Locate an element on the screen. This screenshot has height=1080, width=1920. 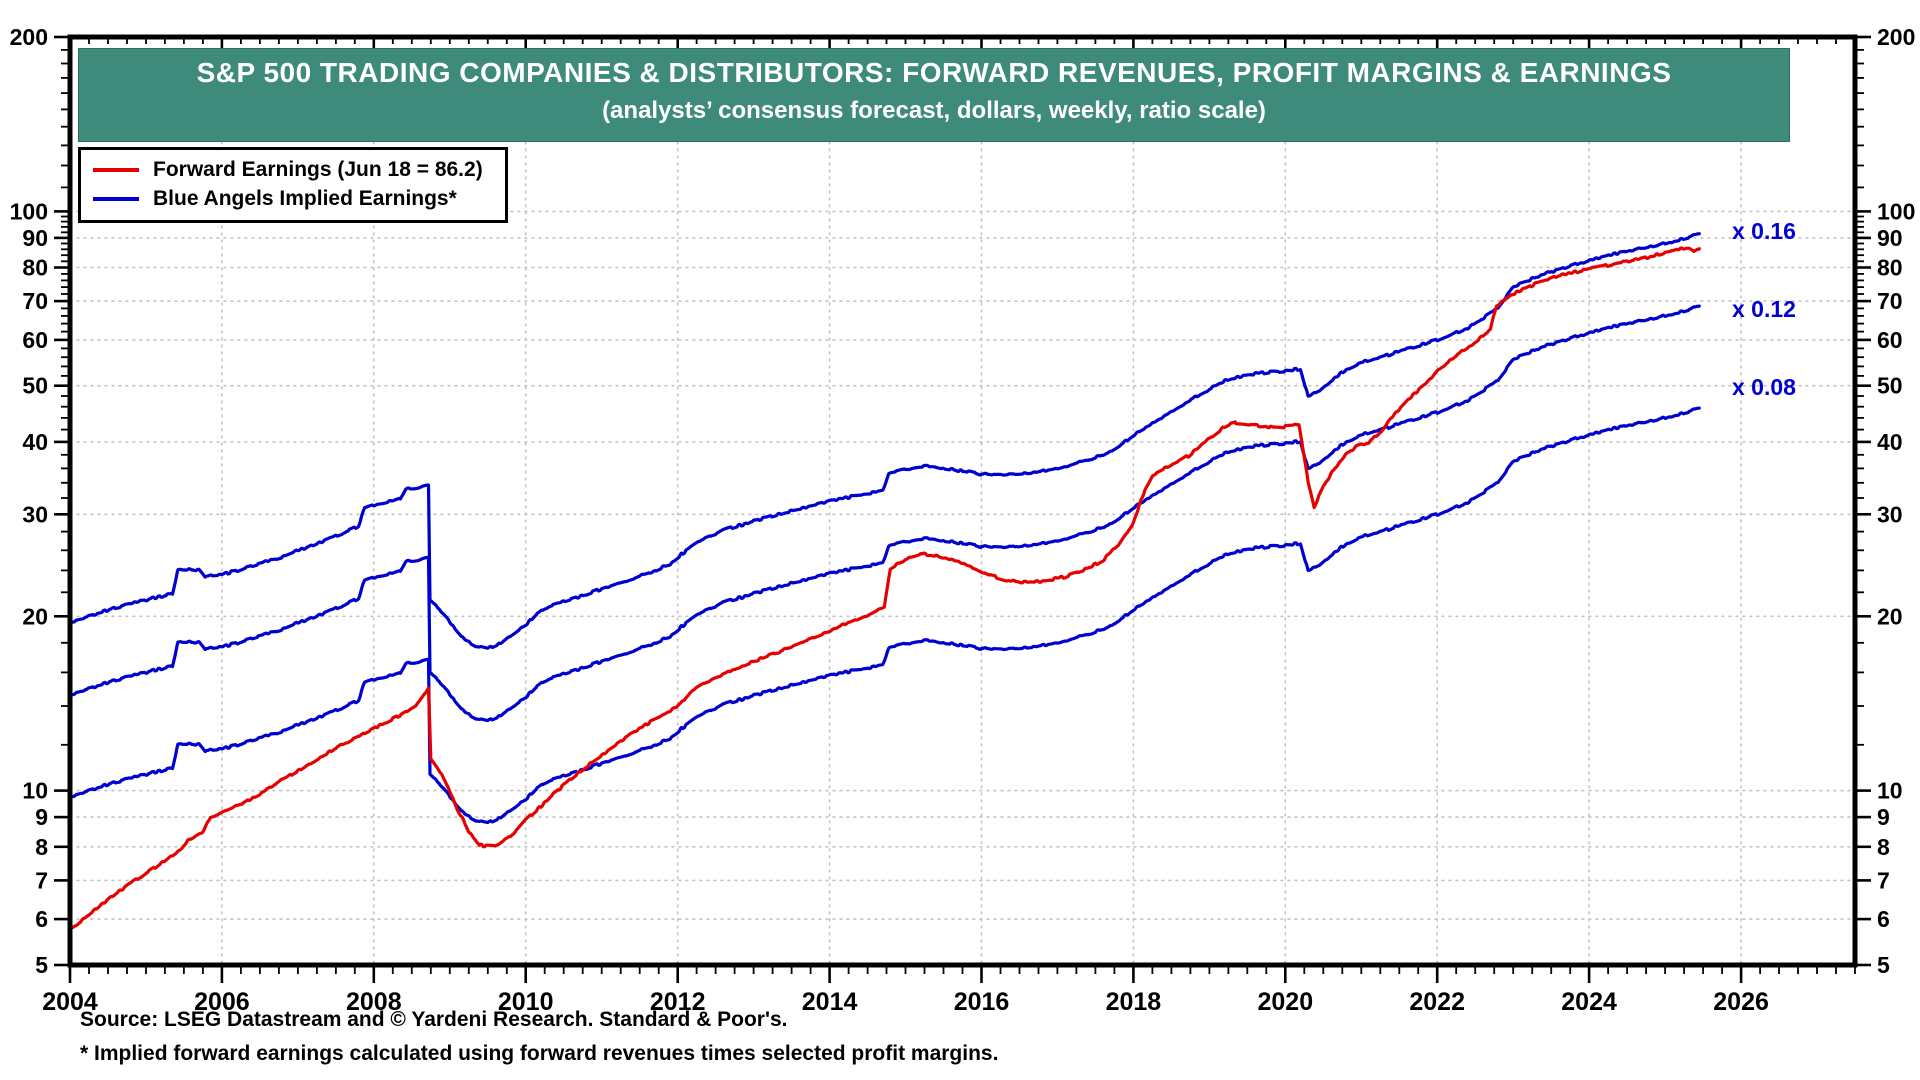
margin-annotation-012: x 0.12 is located at coordinates (1764, 309).